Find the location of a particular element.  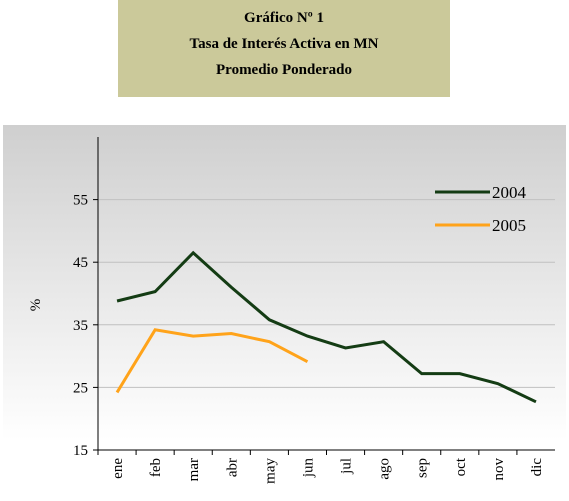

y-tick-label: 15 is located at coordinates (80, 451).